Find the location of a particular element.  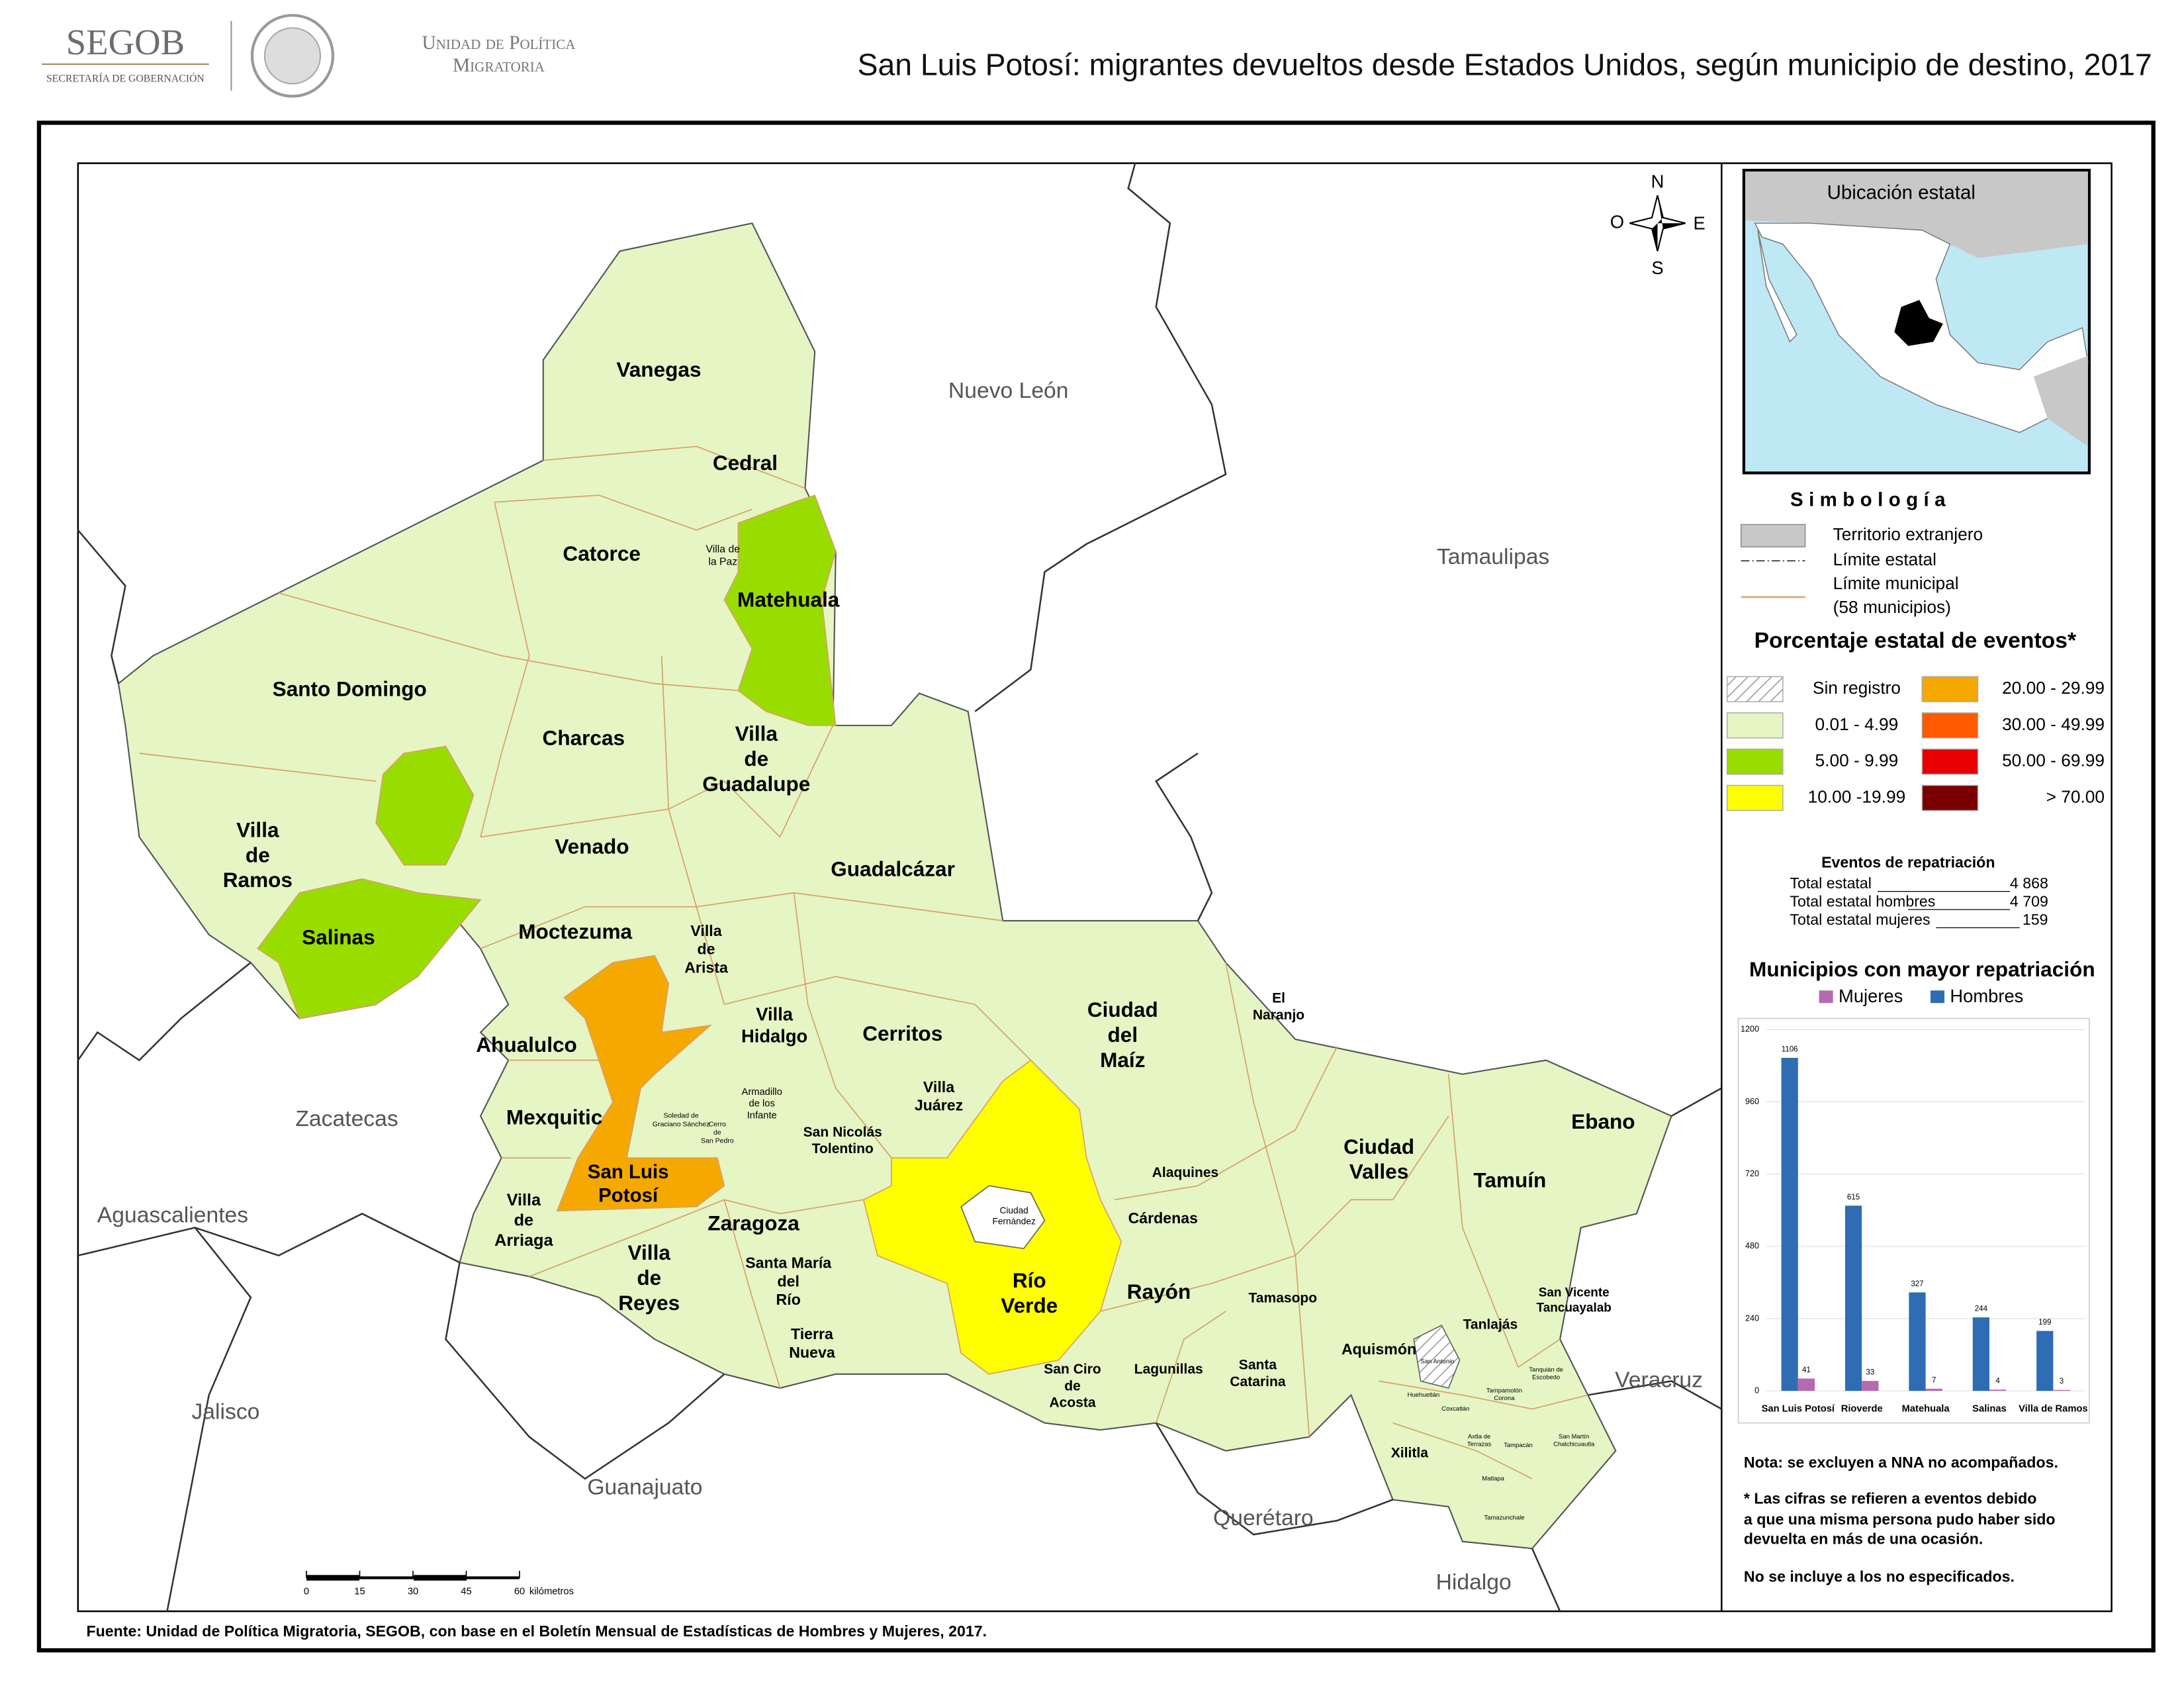

municipality-label: Río is located at coordinates (1029, 1280).